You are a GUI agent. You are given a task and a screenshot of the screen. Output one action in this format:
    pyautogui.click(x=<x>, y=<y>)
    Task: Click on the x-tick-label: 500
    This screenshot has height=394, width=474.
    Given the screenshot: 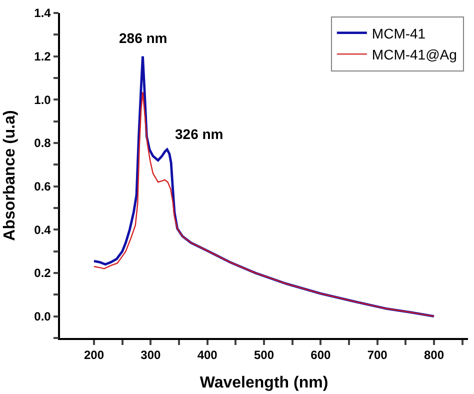 What is the action you would take?
    pyautogui.click(x=264, y=355)
    